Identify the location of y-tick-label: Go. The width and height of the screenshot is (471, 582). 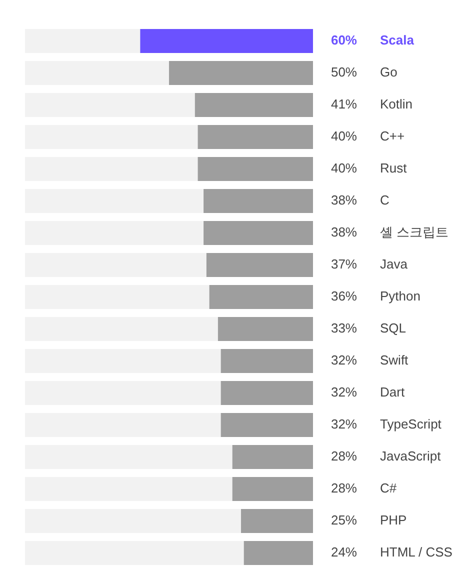
(389, 72).